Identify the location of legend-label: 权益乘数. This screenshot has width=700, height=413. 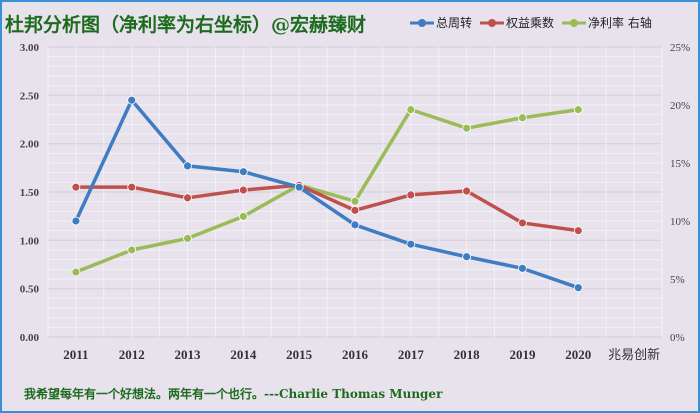
(530, 23).